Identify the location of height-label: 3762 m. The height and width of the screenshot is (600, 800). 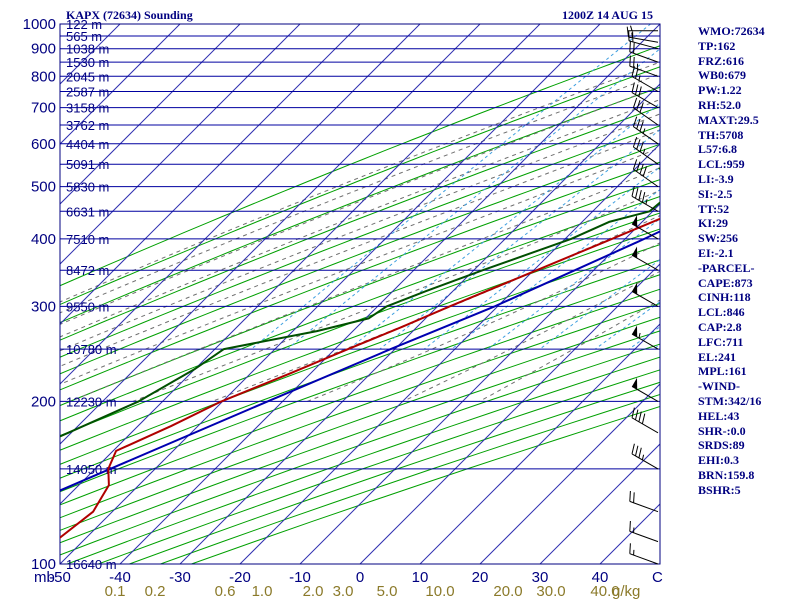
(87, 125).